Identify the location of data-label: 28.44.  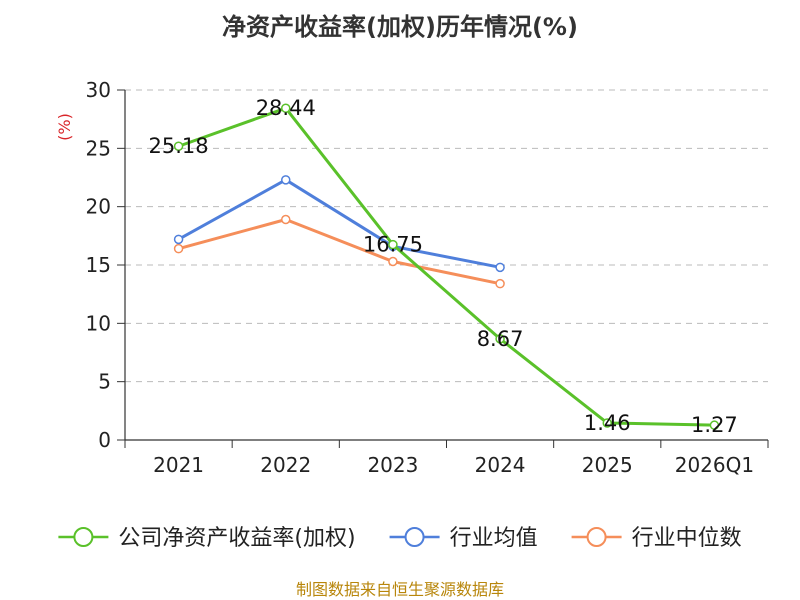
(286, 108).